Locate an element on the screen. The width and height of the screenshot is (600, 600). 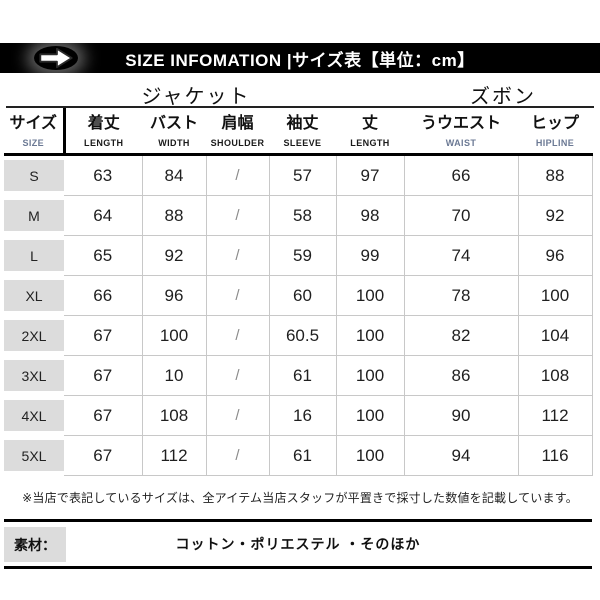
section-label-jacket: ジャケット is located at coordinates (196, 97).